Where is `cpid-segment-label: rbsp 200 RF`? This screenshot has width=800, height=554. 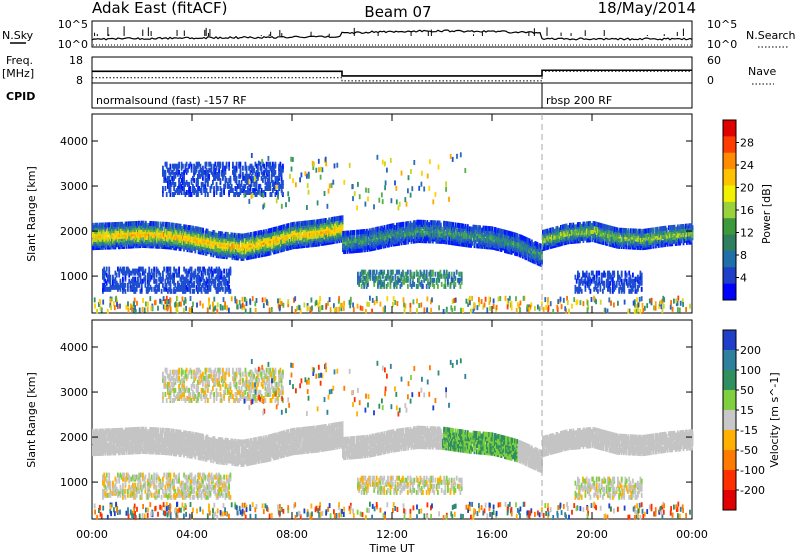 cpid-segment-label: rbsp 200 RF is located at coordinates (579, 100).